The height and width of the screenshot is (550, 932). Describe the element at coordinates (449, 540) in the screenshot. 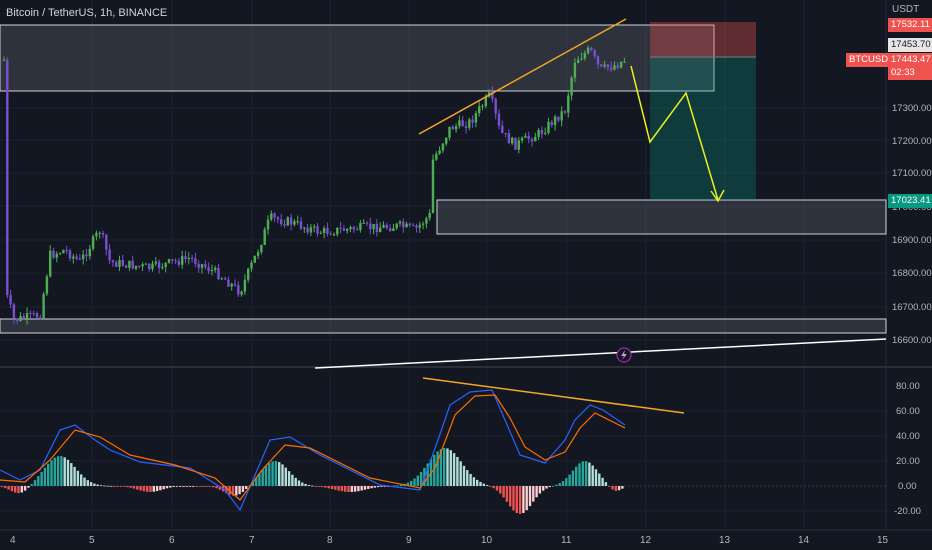

I see `time-axis: 4 5 6 7 8 9 10 11 12 13 14 15` at that location.